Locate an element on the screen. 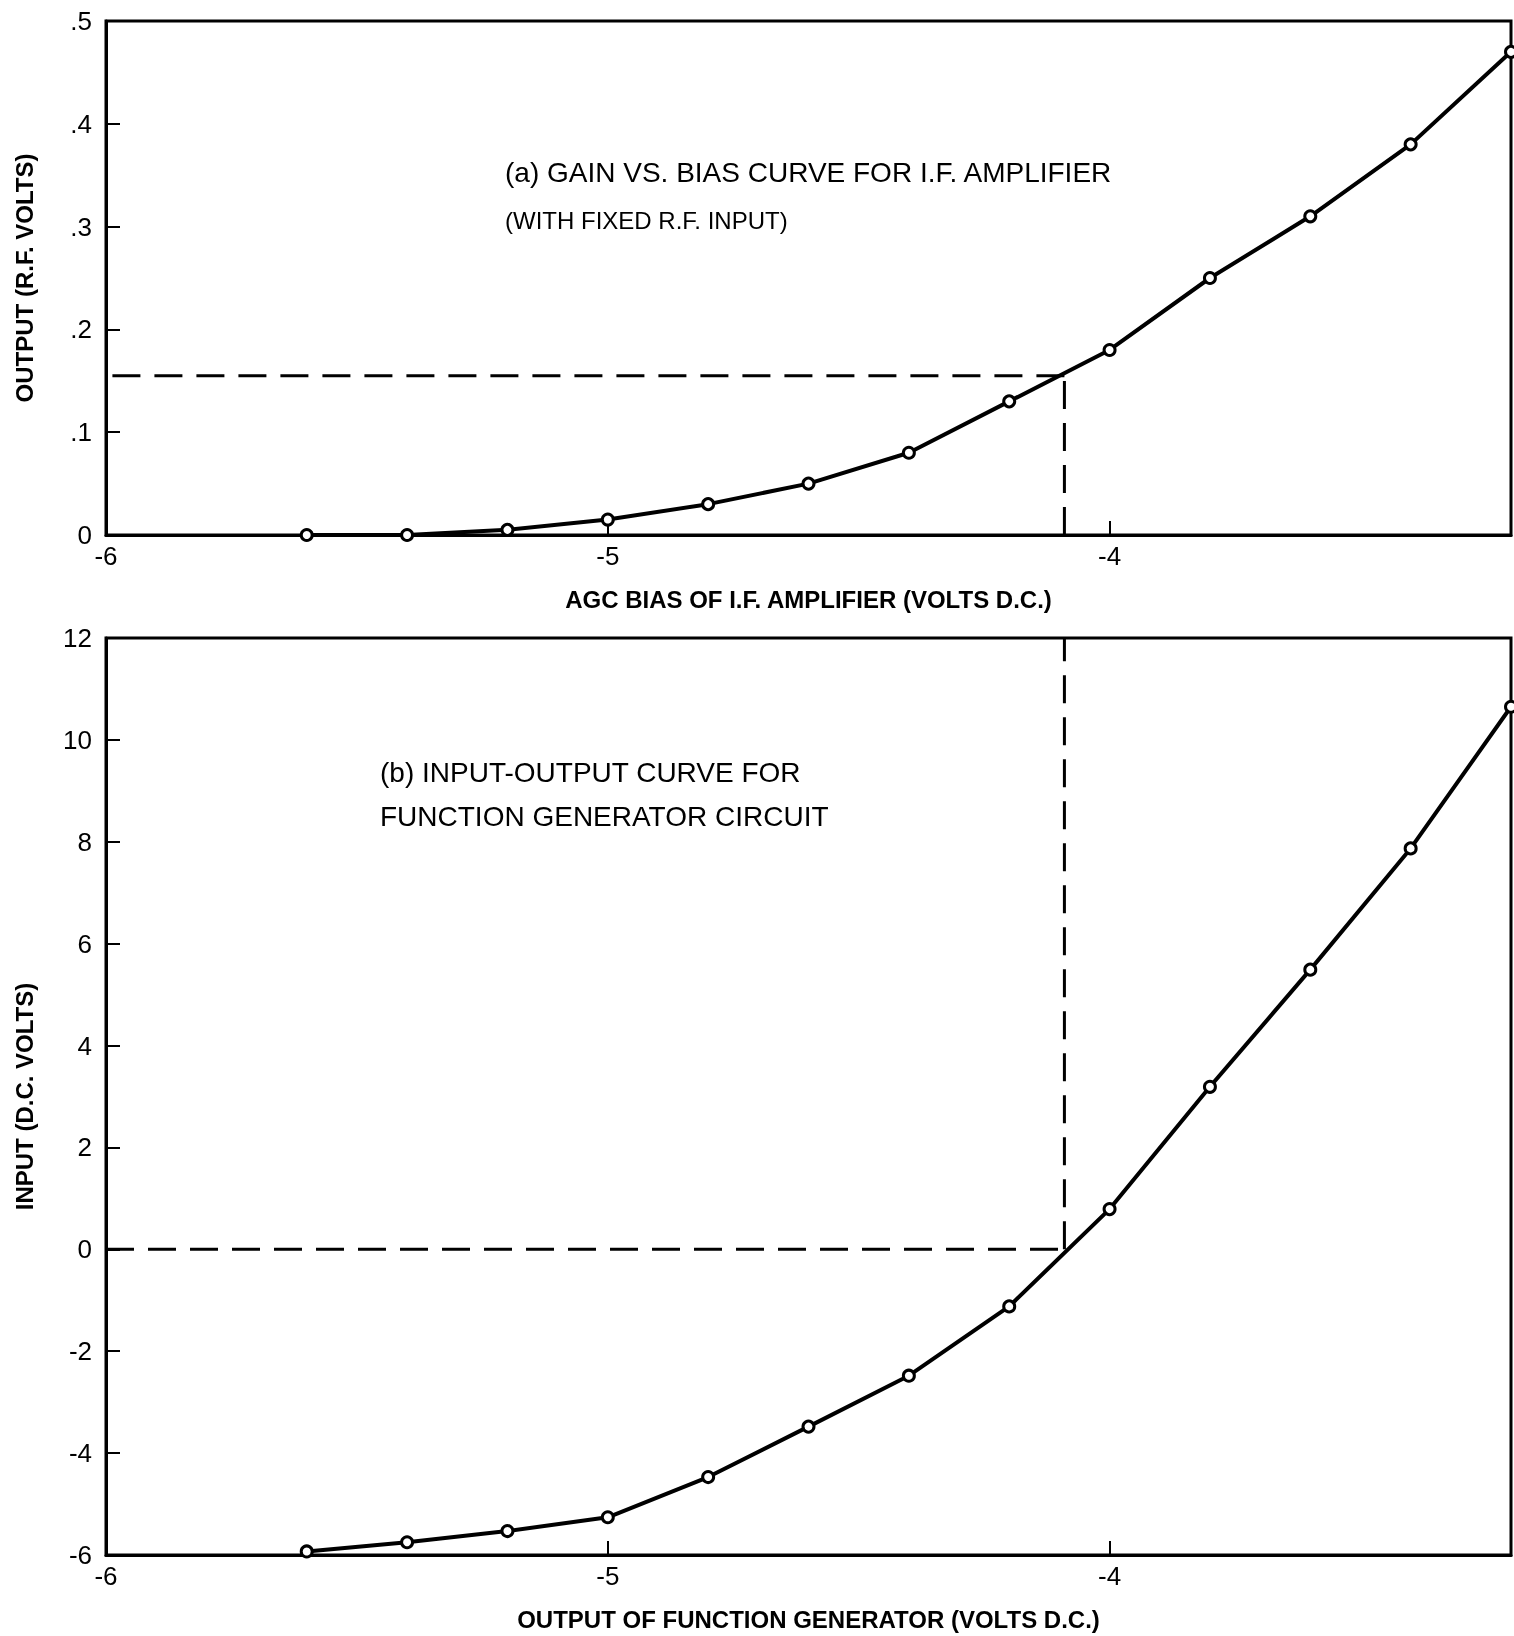  y-tick-label: 12 is located at coordinates (77, 638).